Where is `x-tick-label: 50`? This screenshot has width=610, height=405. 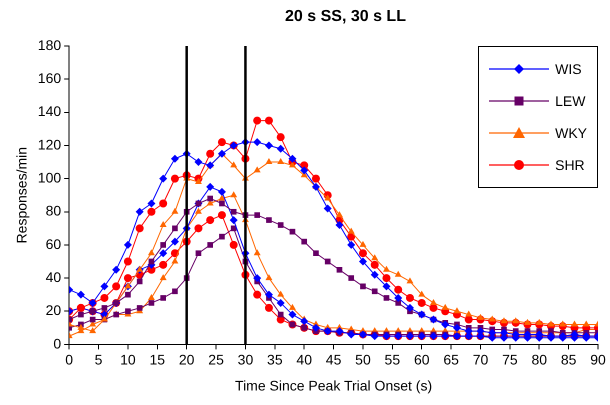
x-tick-label: 50 is located at coordinates (363, 360).